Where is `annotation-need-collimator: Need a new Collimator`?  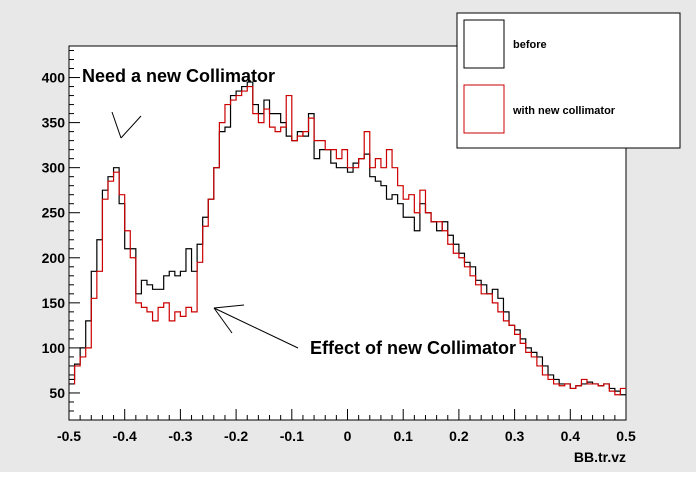
annotation-need-collimator: Need a new Collimator is located at coordinates (178, 76).